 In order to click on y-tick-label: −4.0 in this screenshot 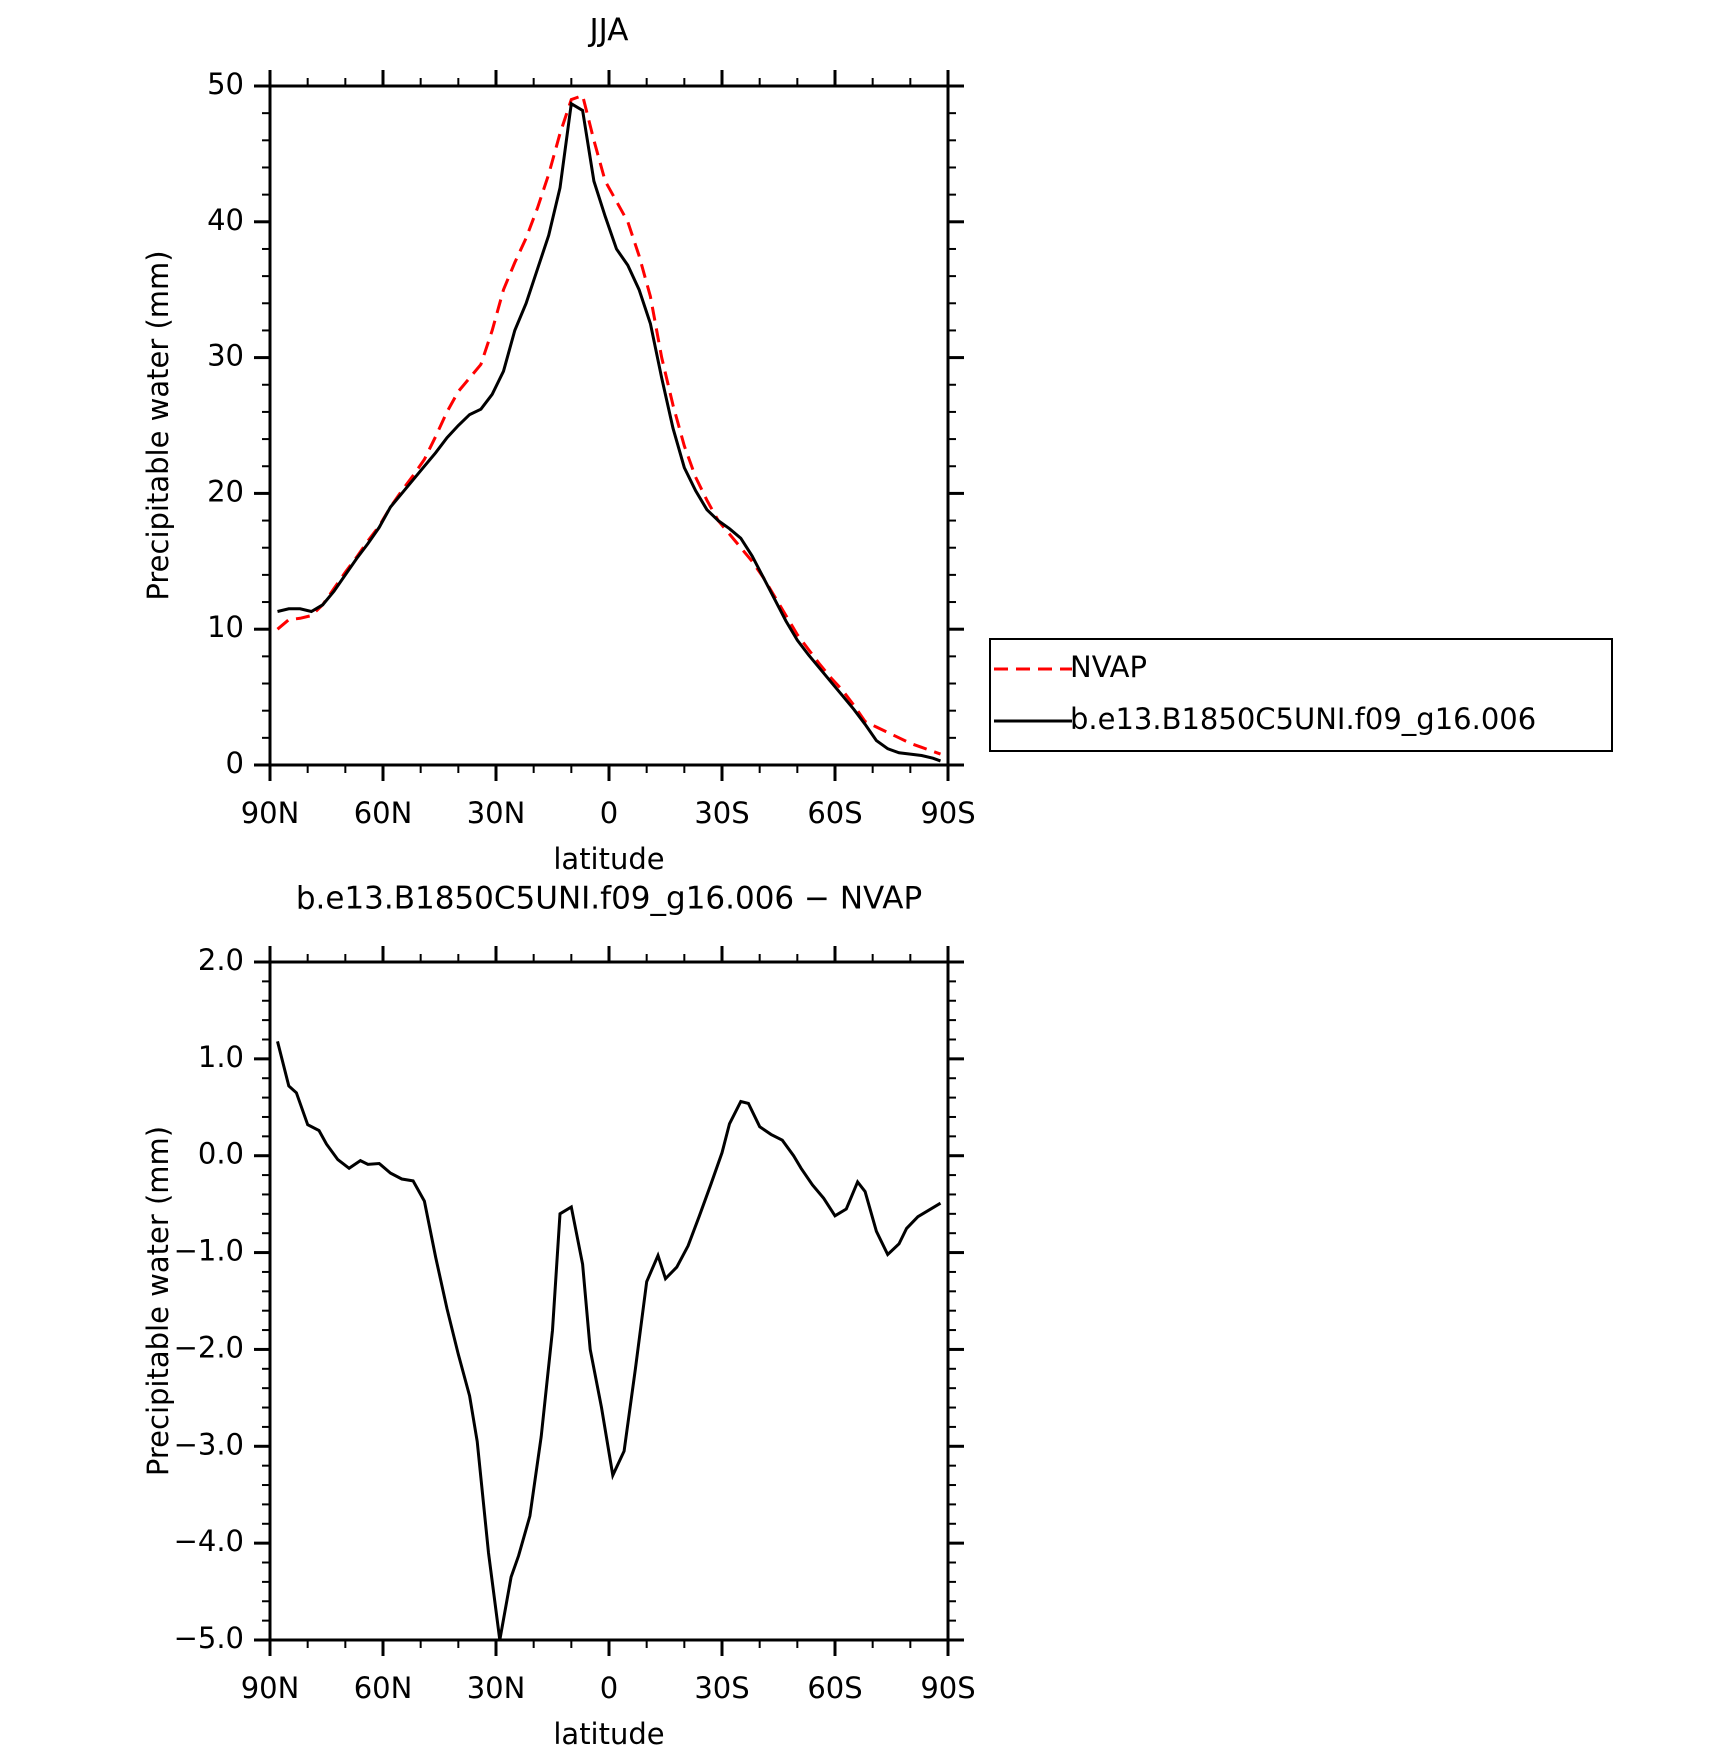, I will do `click(209, 1541)`.